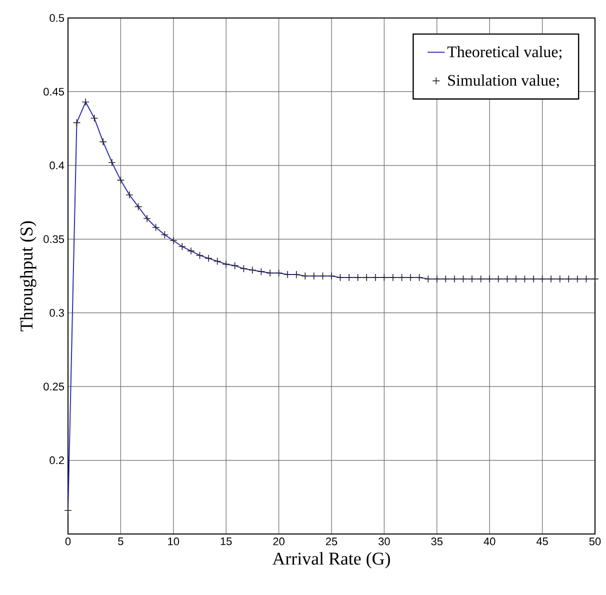 The width and height of the screenshot is (606, 595). I want to click on x-tick-label: 5, so click(121, 542).